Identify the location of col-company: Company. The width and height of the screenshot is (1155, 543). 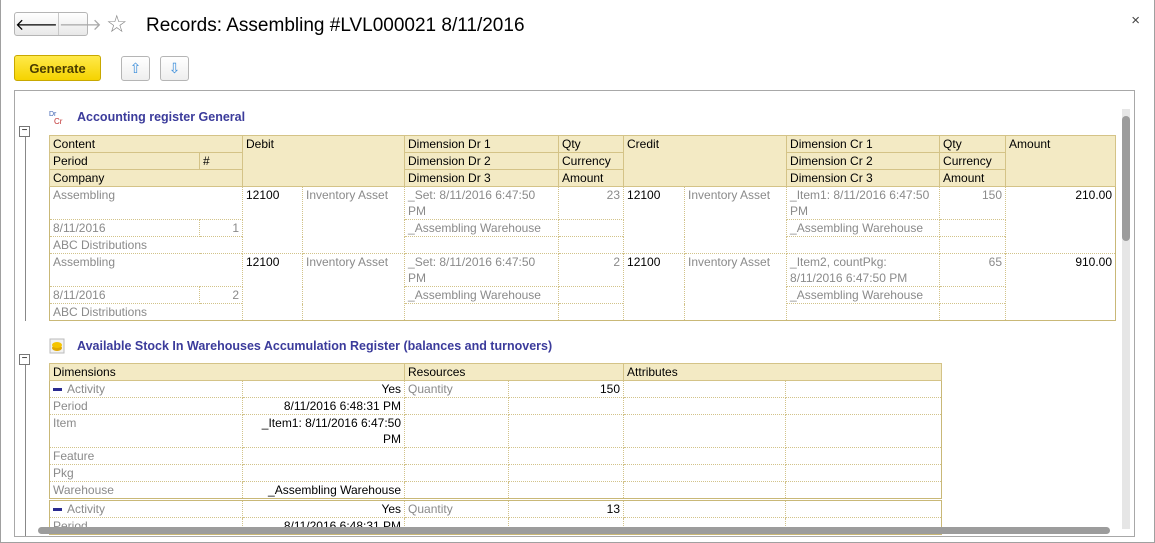
(146, 178).